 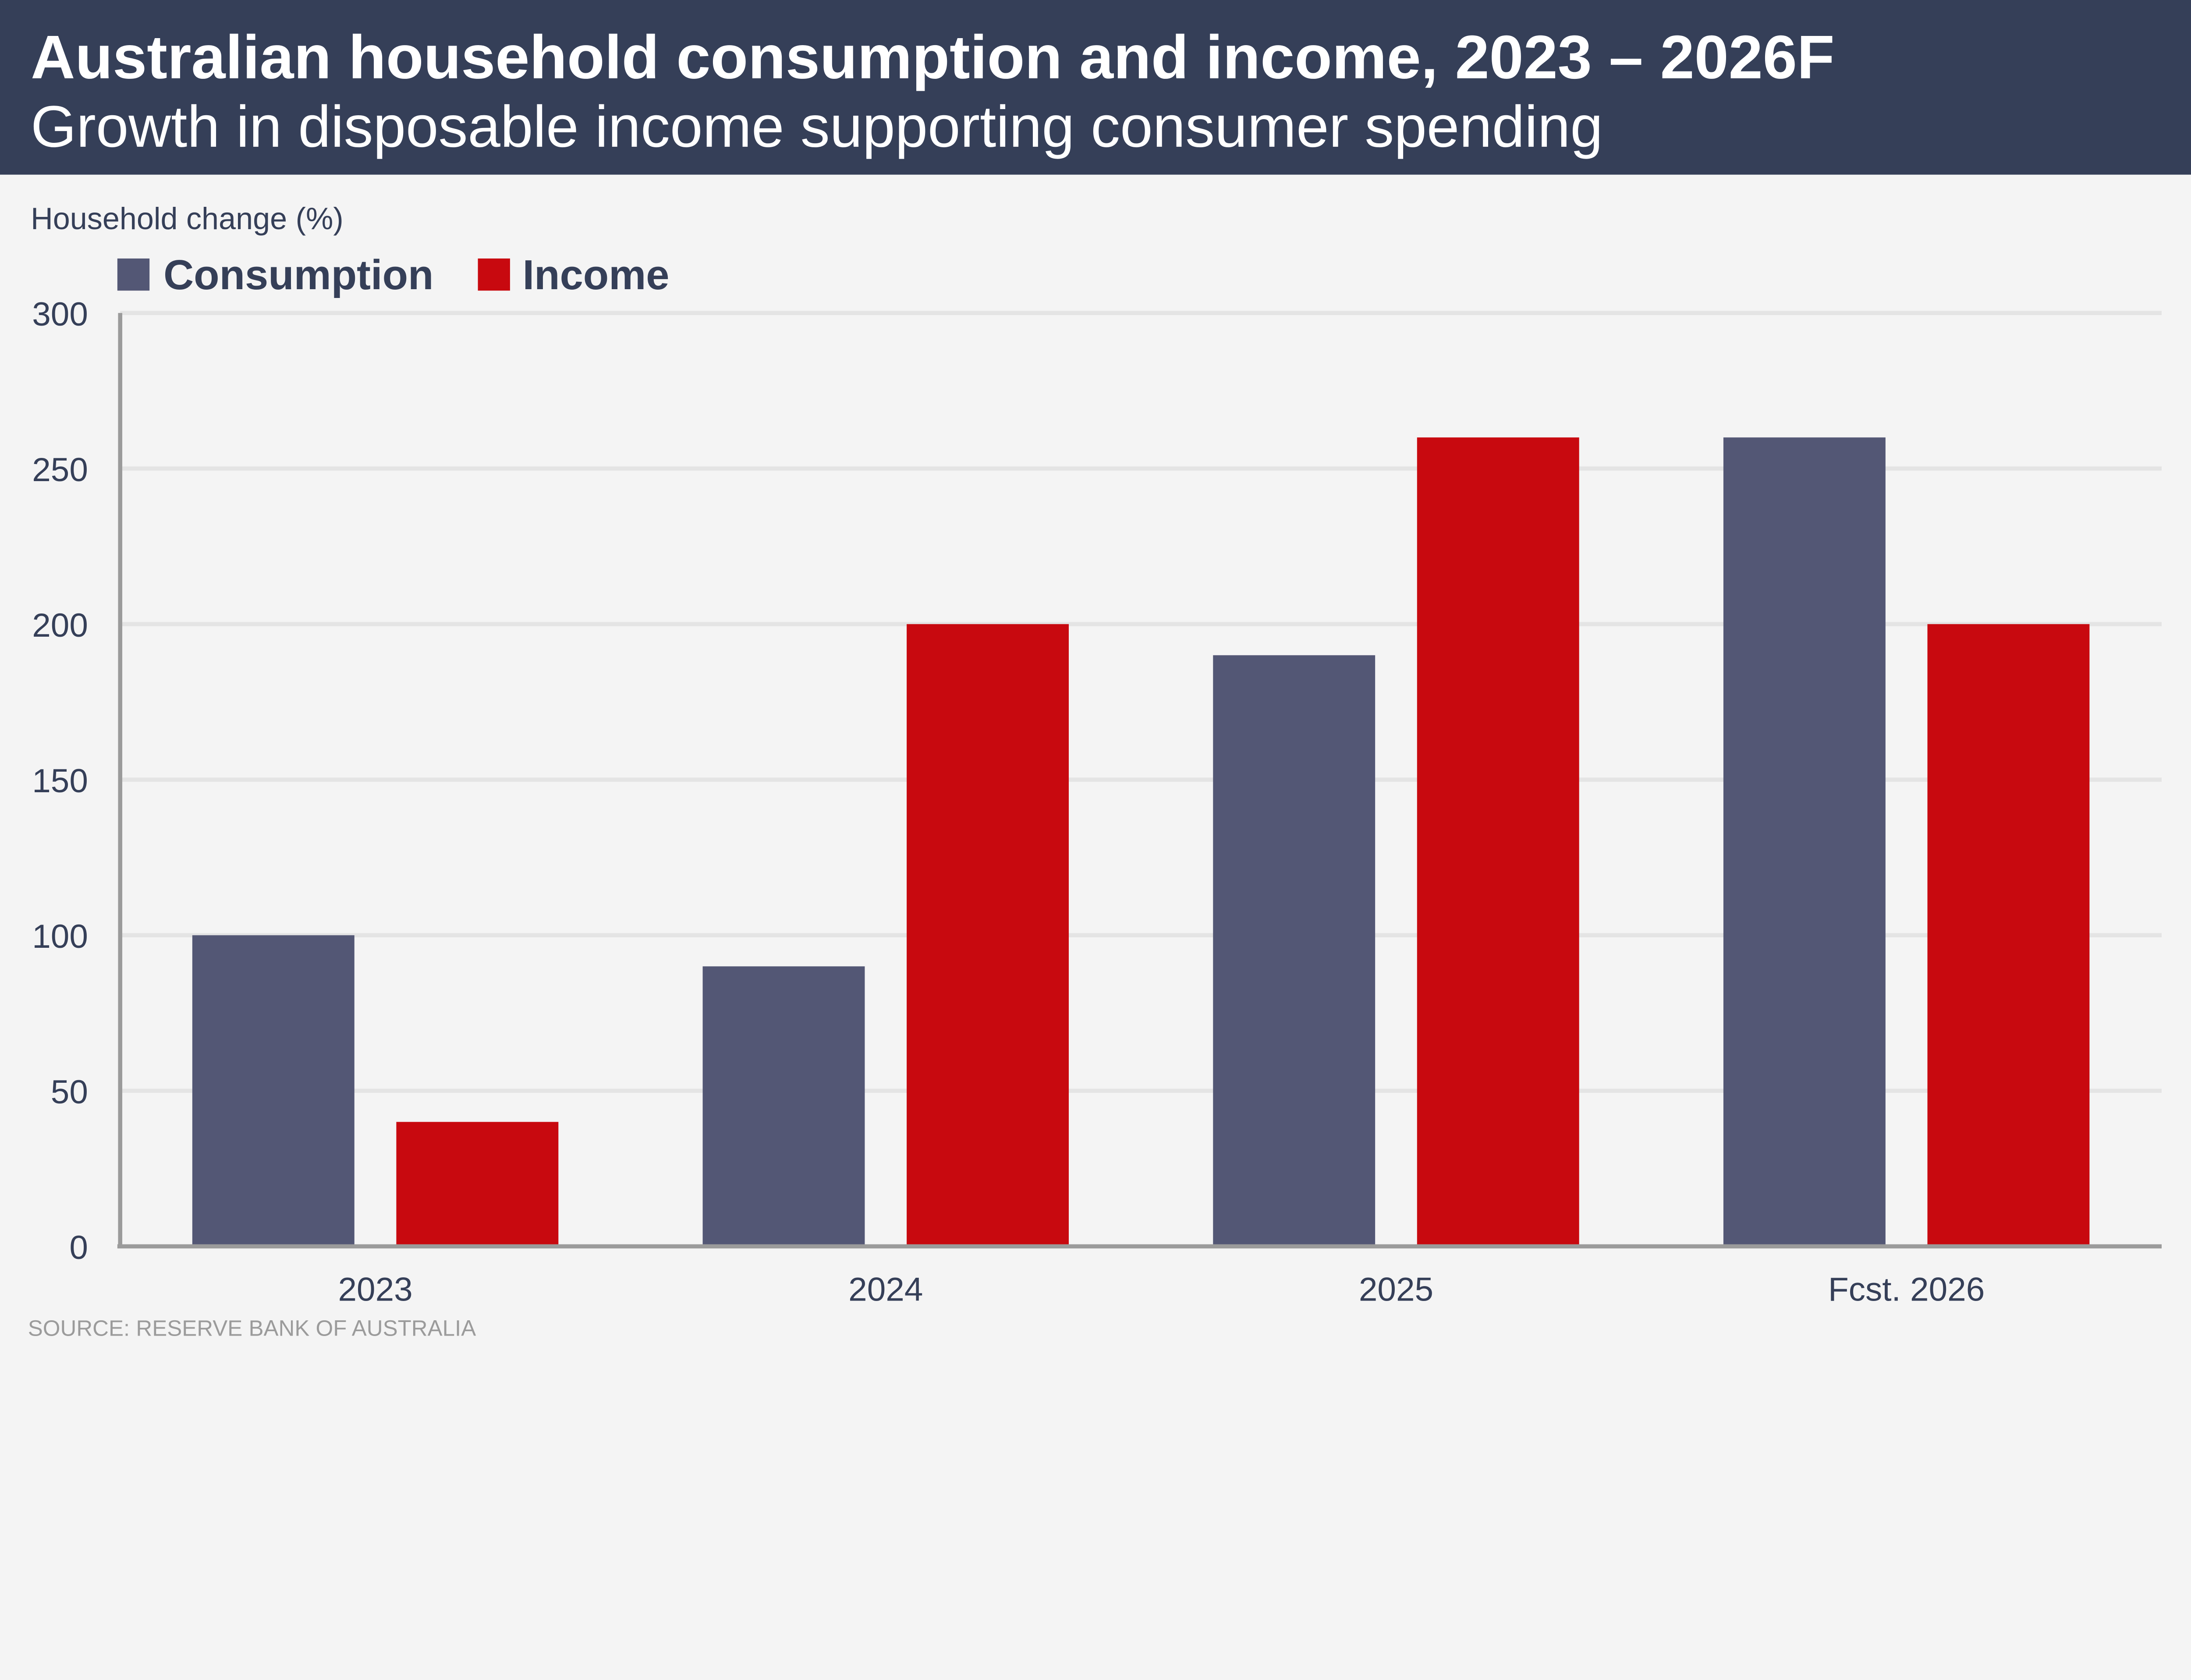 I want to click on bar-consumption-fcst-2026, so click(x=1804, y=842).